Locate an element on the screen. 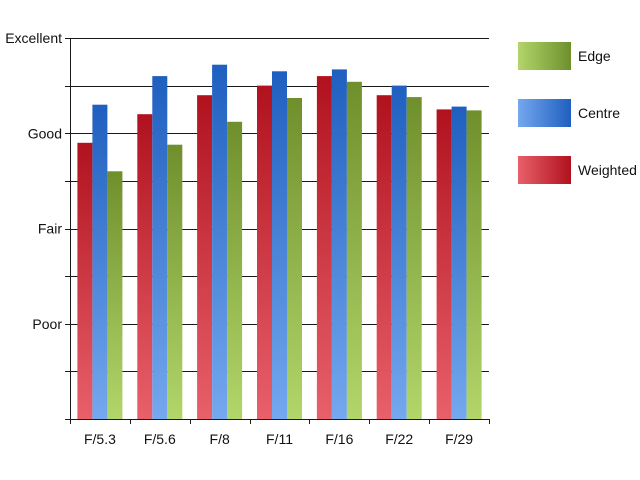  legend-swatch-weighted is located at coordinates (544, 170).